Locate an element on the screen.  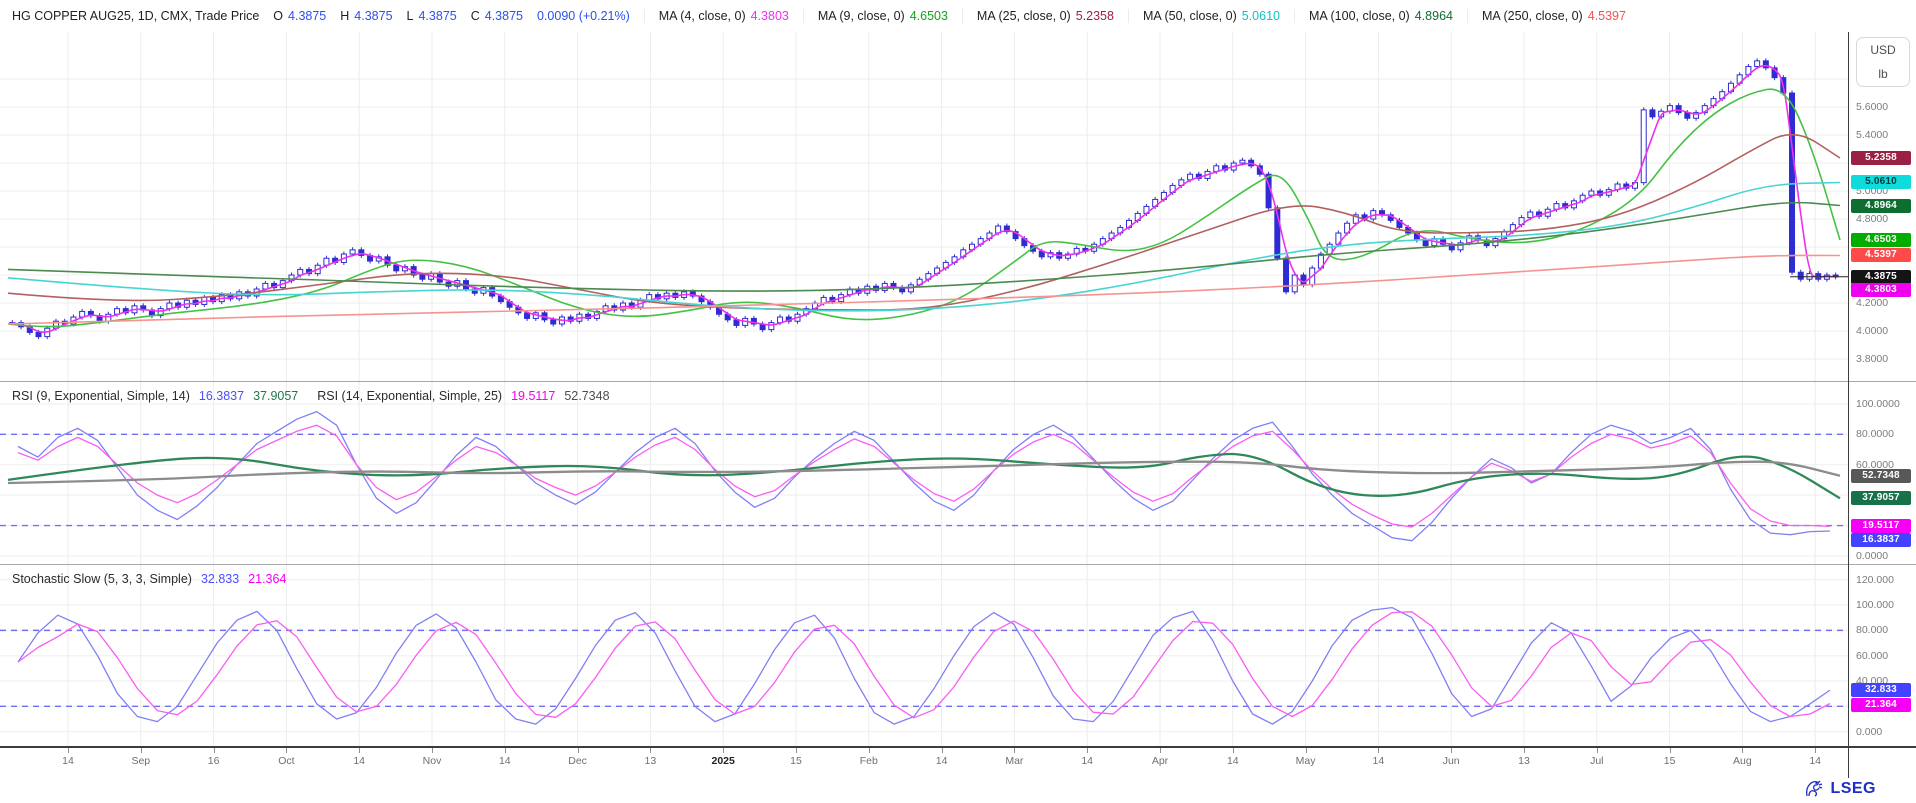
axis-label: 60.0000 is located at coordinates (1875, 464).